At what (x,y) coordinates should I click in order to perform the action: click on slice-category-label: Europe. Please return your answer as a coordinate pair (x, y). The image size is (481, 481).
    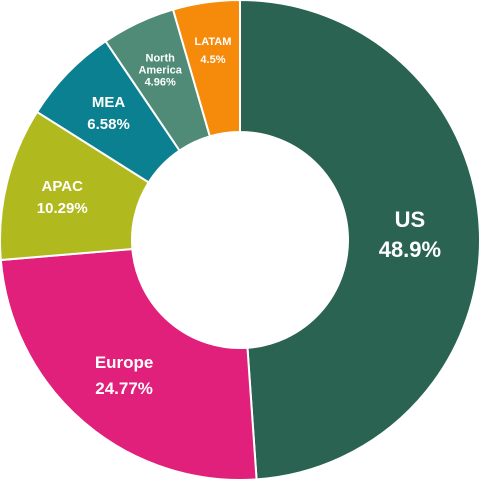
    Looking at the image, I should click on (124, 362).